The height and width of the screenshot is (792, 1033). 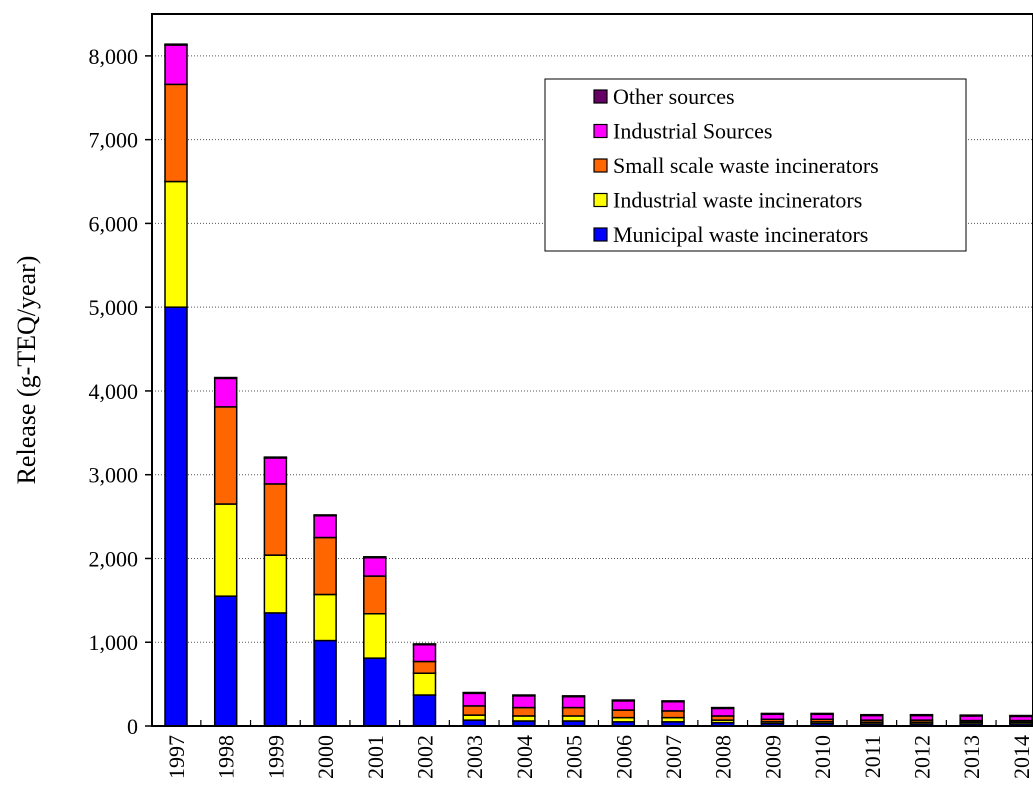 What do you see at coordinates (275, 757) in the screenshot?
I see `x-tick-label: 1999` at bounding box center [275, 757].